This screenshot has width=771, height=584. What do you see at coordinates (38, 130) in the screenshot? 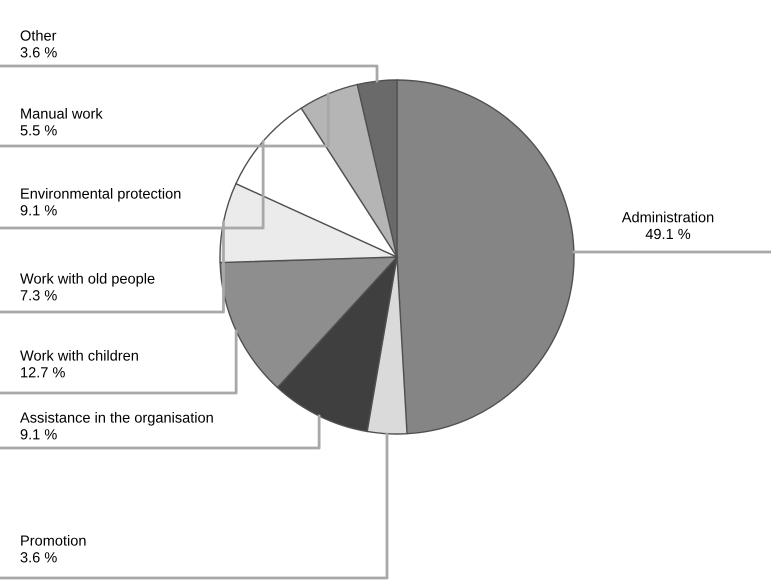
I see `data-label: 5.5 %` at bounding box center [38, 130].